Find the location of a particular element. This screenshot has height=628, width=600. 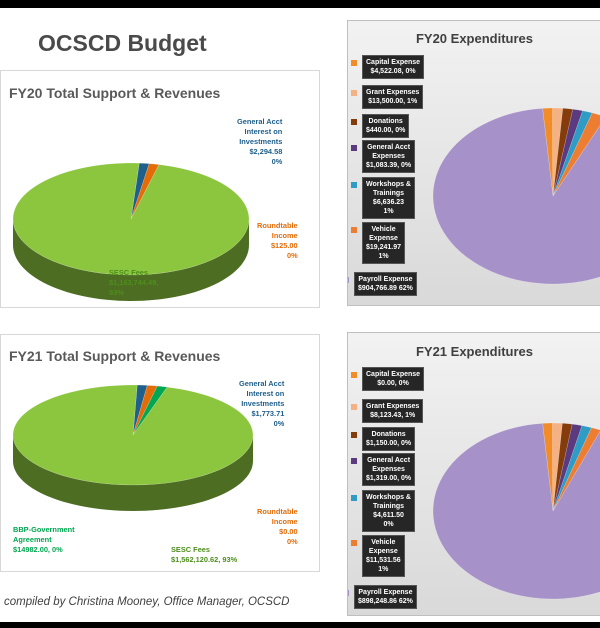

fy21-revenue-slice-general-acct-interest-on-investments is located at coordinates (140, 410).